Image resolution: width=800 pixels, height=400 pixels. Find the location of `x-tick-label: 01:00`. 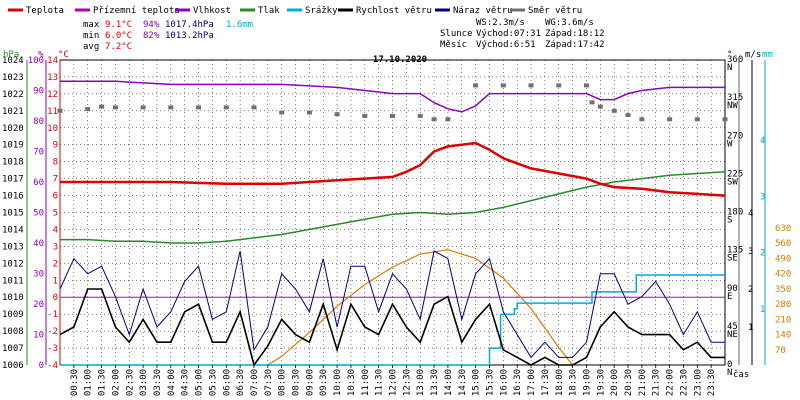

x-tick-label: 01:00 is located at coordinates (89, 382).